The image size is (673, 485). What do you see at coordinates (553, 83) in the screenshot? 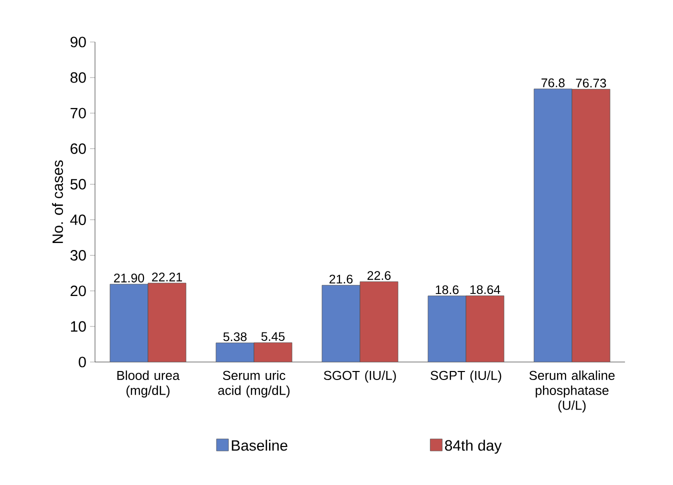
I see `data-label: 76.8` at bounding box center [553, 83].